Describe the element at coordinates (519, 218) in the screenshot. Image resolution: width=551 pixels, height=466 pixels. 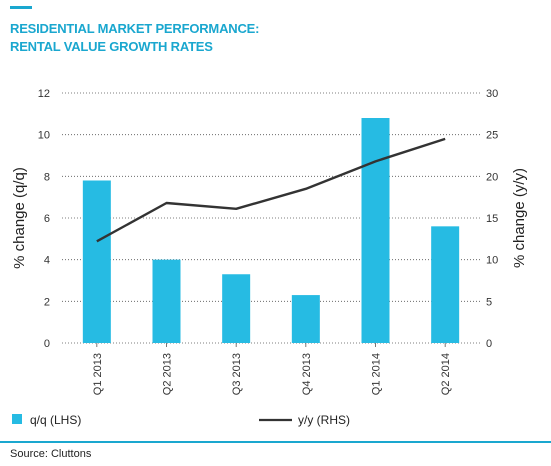
I see `right-axis-title: % change (y/y)` at that location.